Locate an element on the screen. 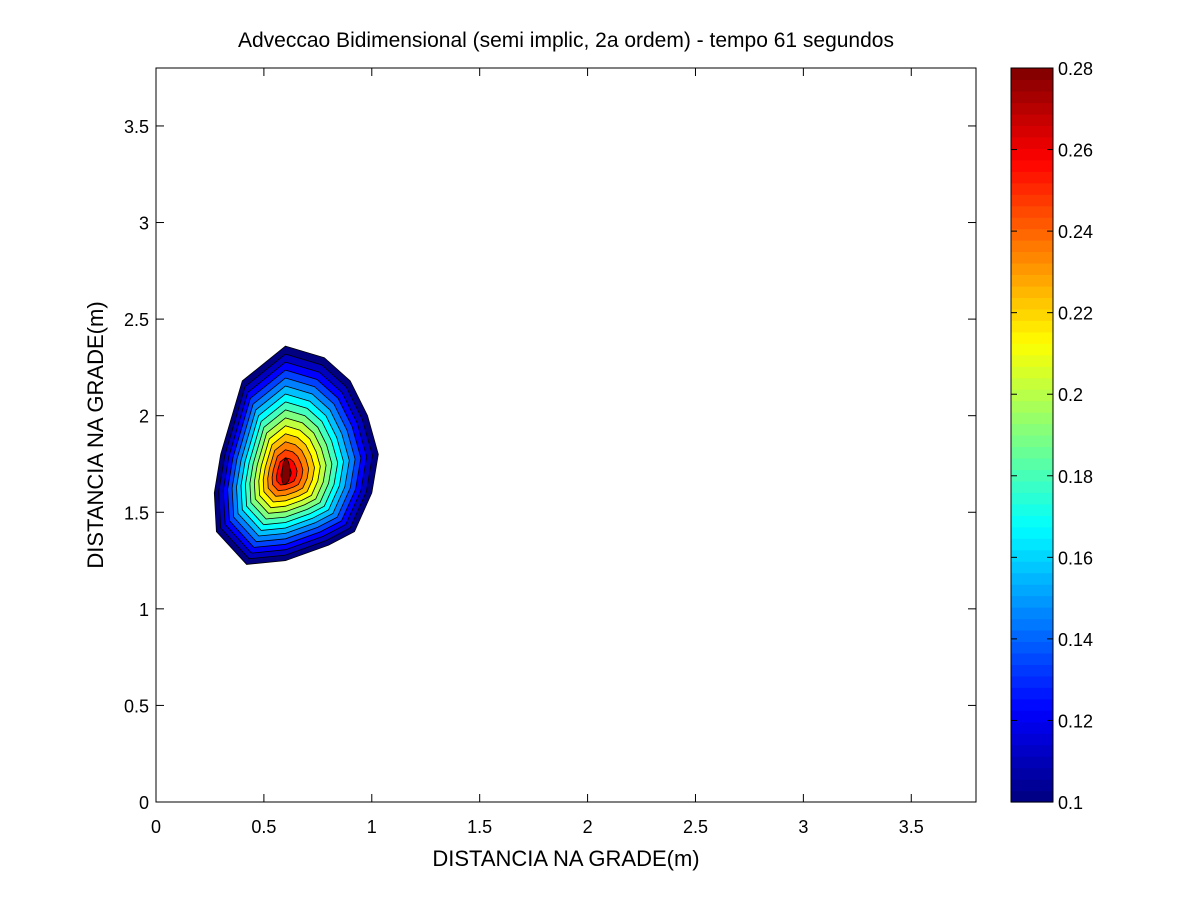  y-tick-label: 2.5 is located at coordinates (136, 320).